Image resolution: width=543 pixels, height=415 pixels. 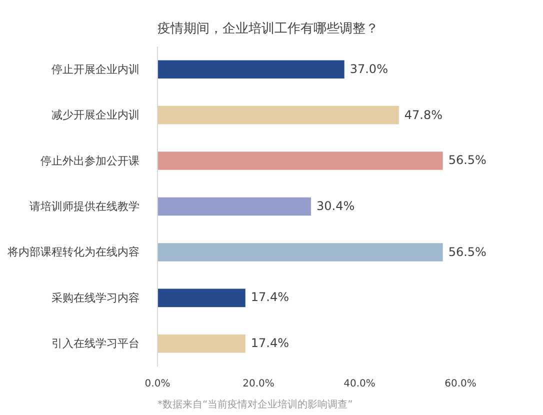 I want to click on data-label: 37.0%, so click(x=369, y=69).